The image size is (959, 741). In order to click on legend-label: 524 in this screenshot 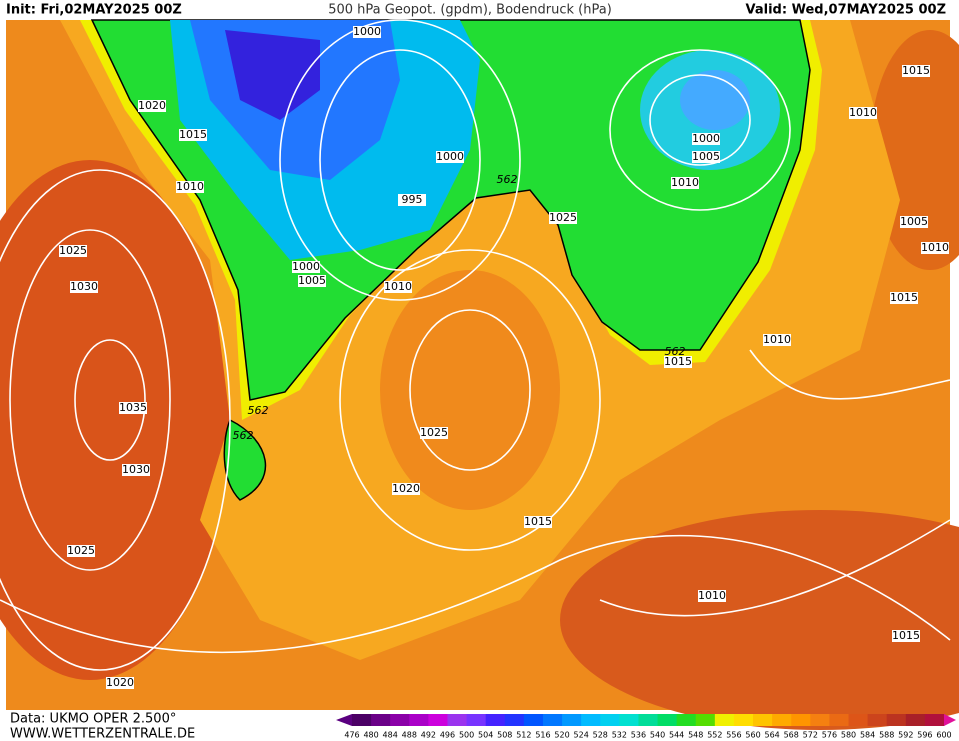, I will do `click(581, 735)`.